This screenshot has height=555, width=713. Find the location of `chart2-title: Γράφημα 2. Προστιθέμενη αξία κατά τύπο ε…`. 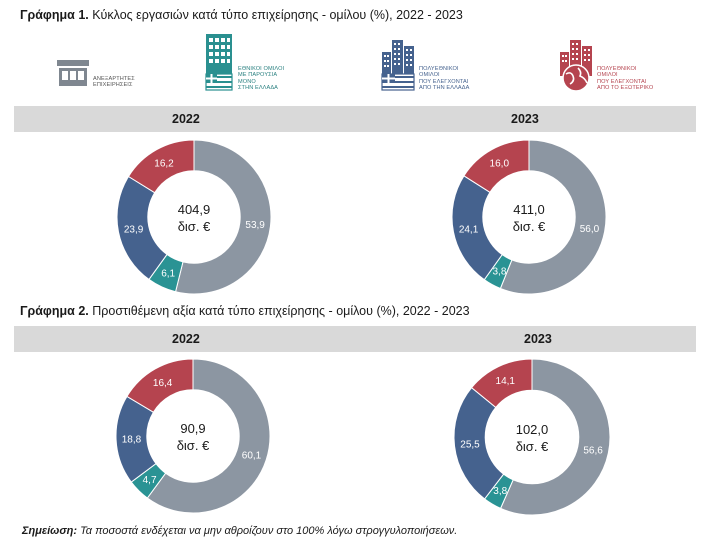

chart2-title: Γράφημα 2. Προστιθέμενη αξία κατά τύπο ε… is located at coordinates (245, 311).